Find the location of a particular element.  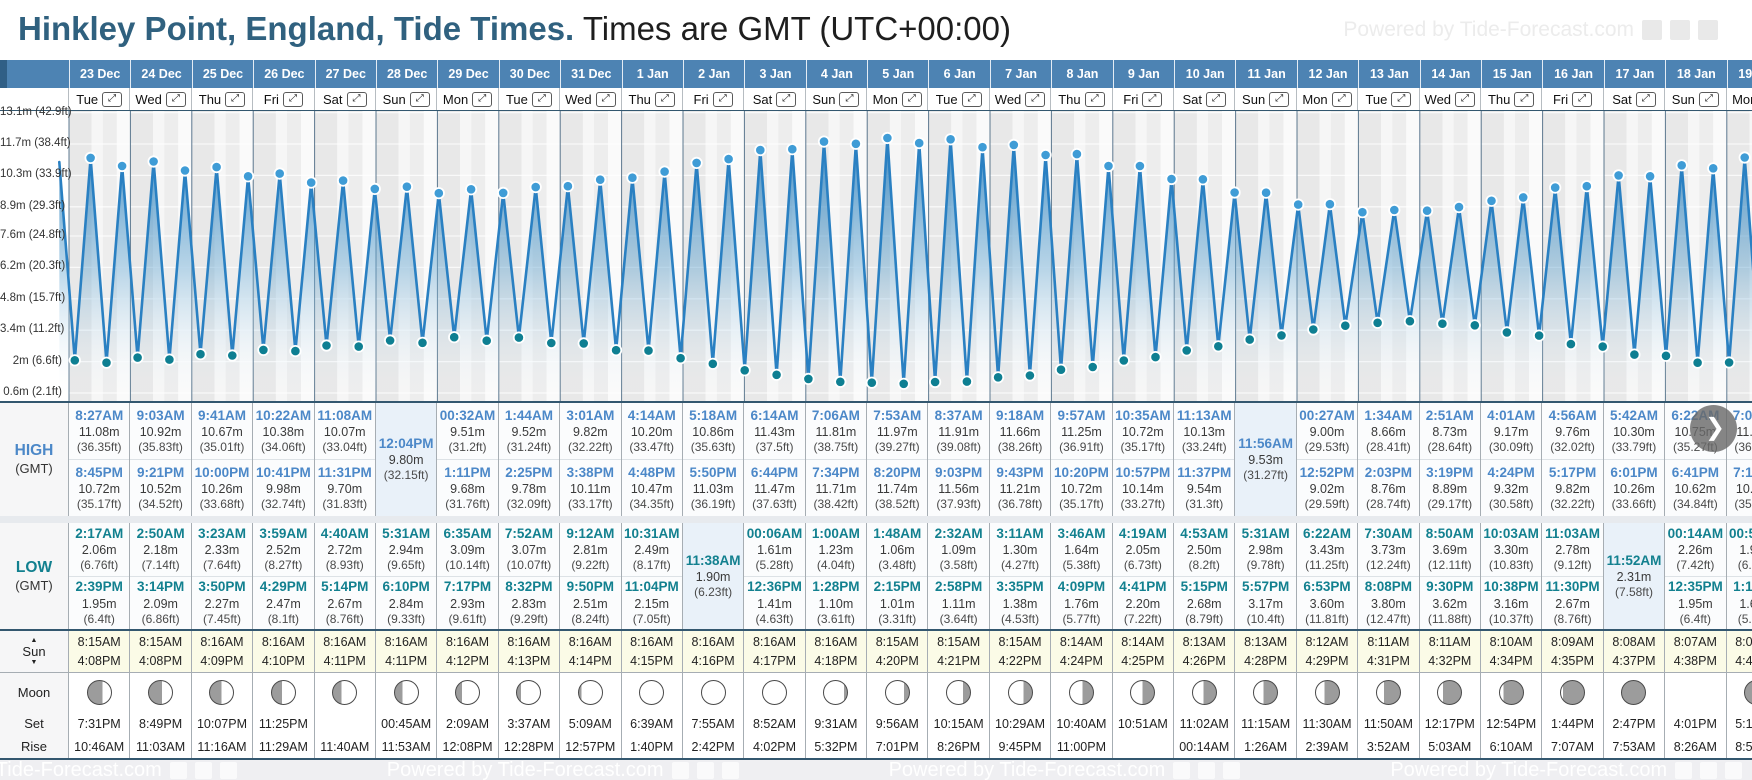

tide-time: 9:43PM is located at coordinates (1020, 472).